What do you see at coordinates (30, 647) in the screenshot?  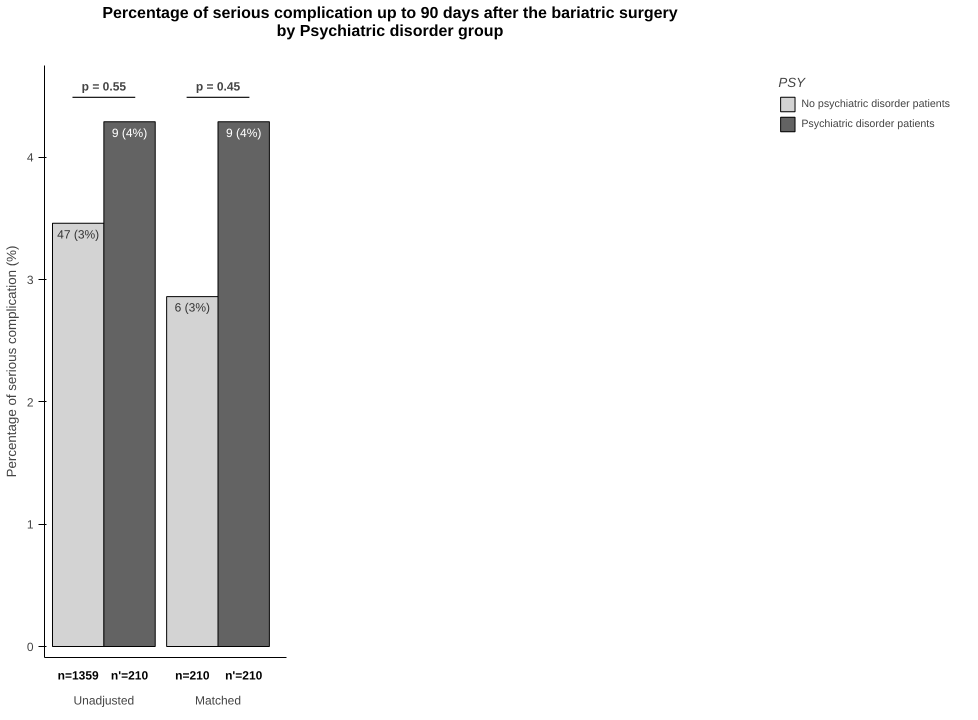 I see `y-tick-label: 0` at bounding box center [30, 647].